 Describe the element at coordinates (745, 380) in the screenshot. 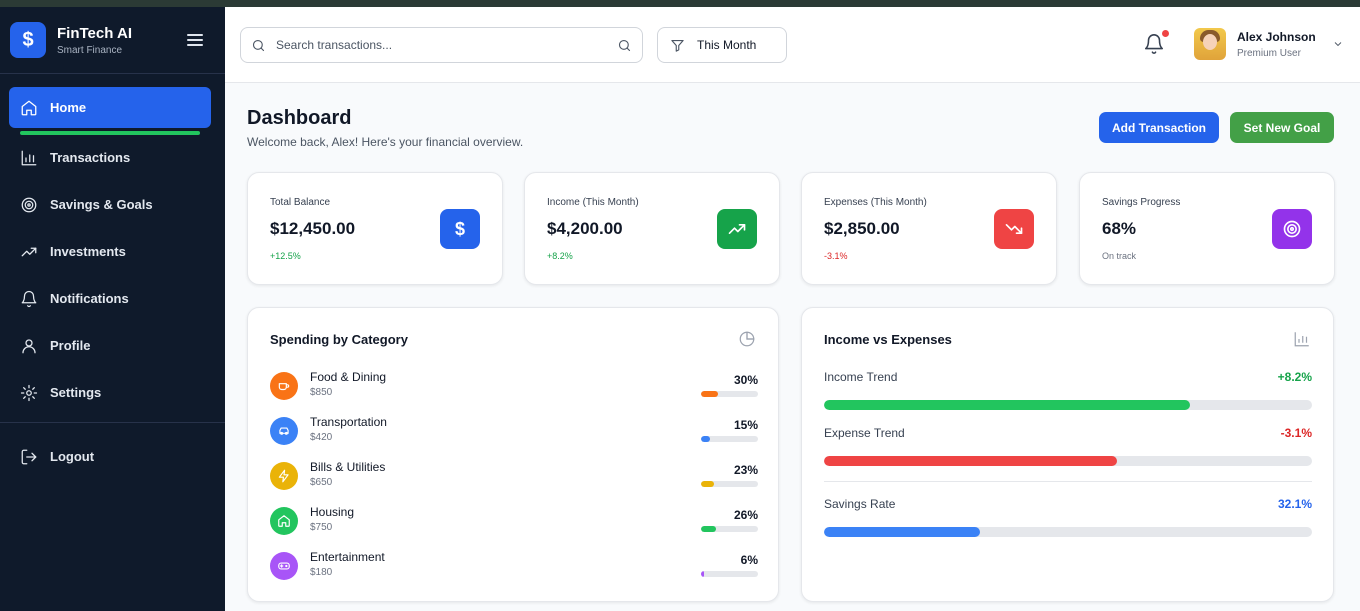

I see `category-percent: 30%` at that location.